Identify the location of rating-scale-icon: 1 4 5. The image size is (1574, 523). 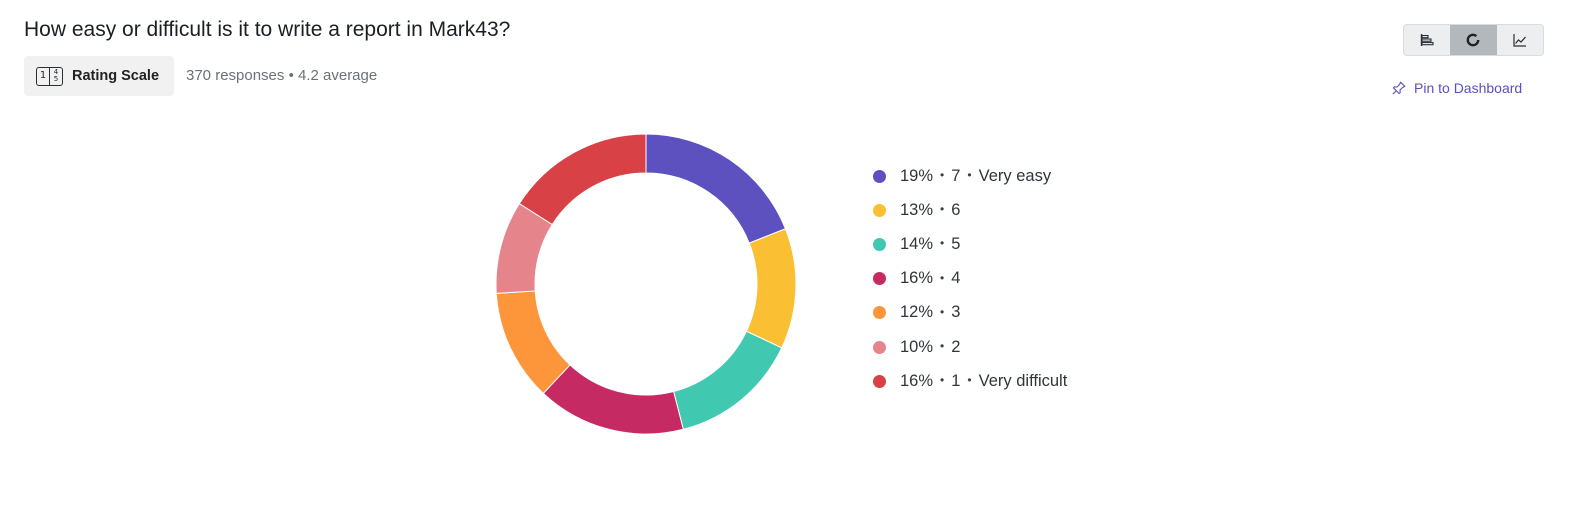
(49, 76).